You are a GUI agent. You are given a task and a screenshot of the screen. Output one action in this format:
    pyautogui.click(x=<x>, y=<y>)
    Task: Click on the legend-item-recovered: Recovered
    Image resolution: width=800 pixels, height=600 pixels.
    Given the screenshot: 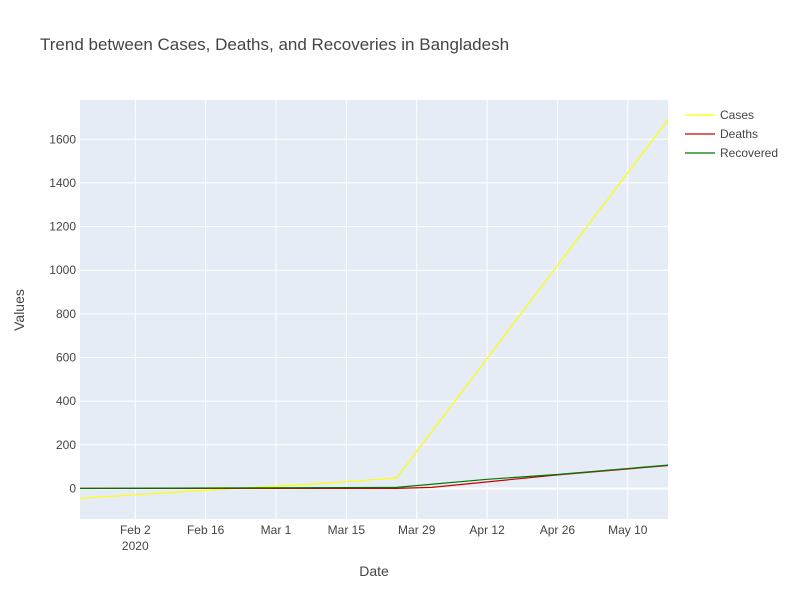 What is the action you would take?
    pyautogui.click(x=731, y=153)
    